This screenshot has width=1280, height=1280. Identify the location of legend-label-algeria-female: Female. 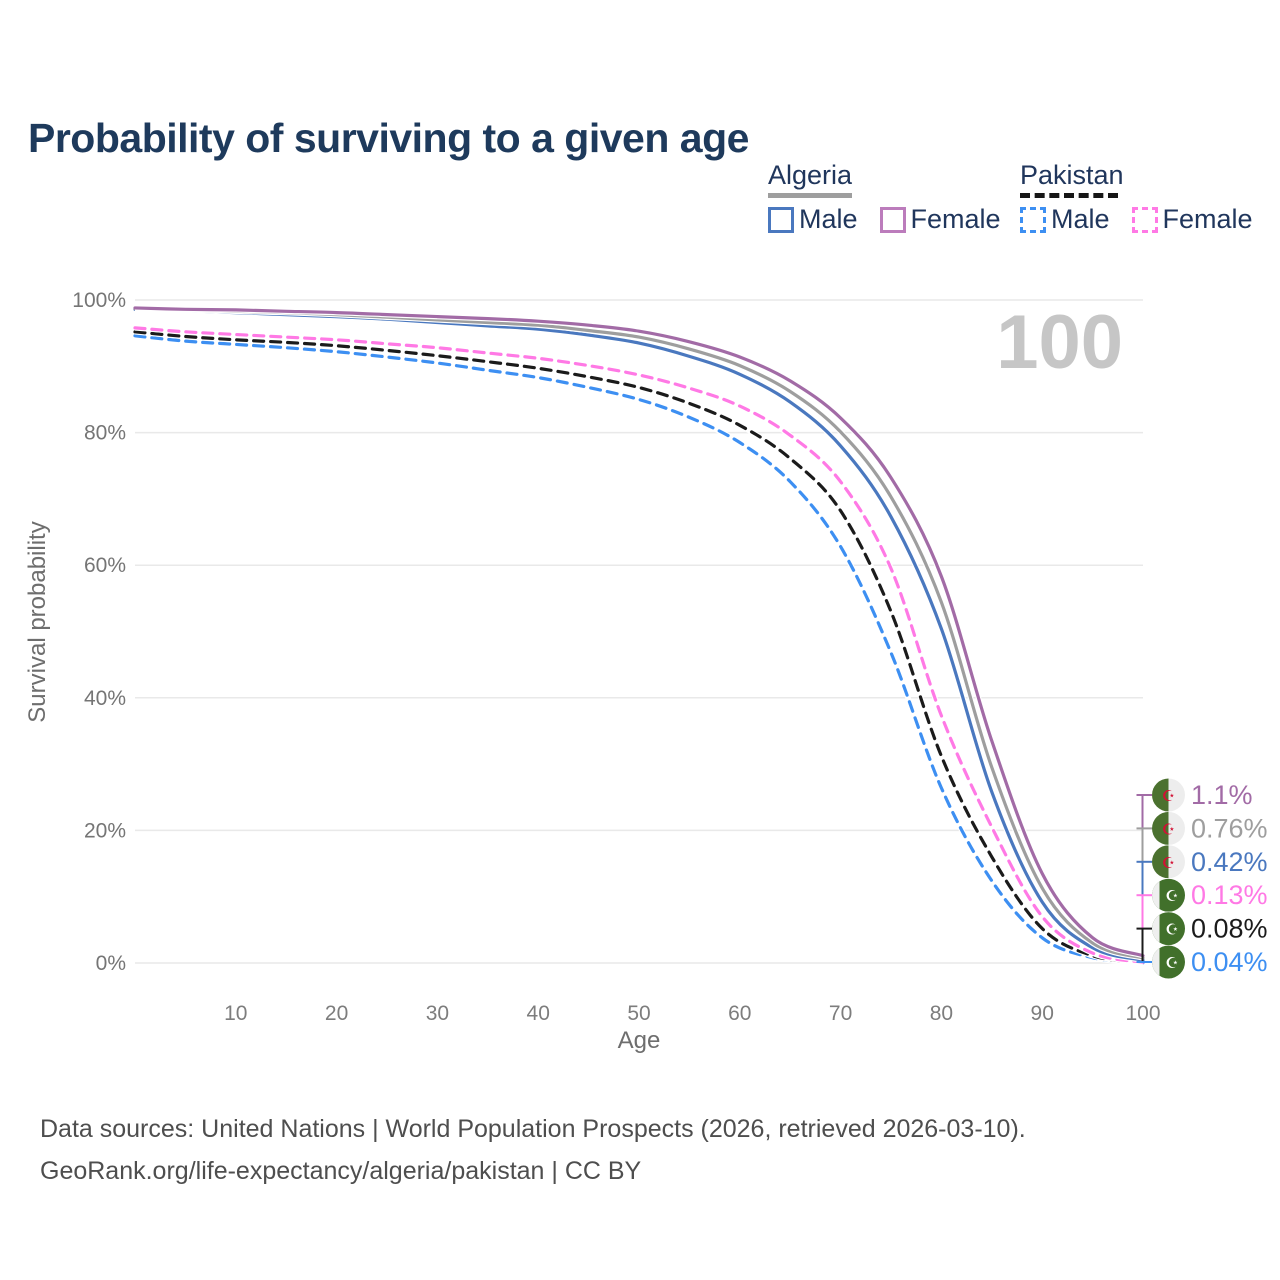
(955, 219).